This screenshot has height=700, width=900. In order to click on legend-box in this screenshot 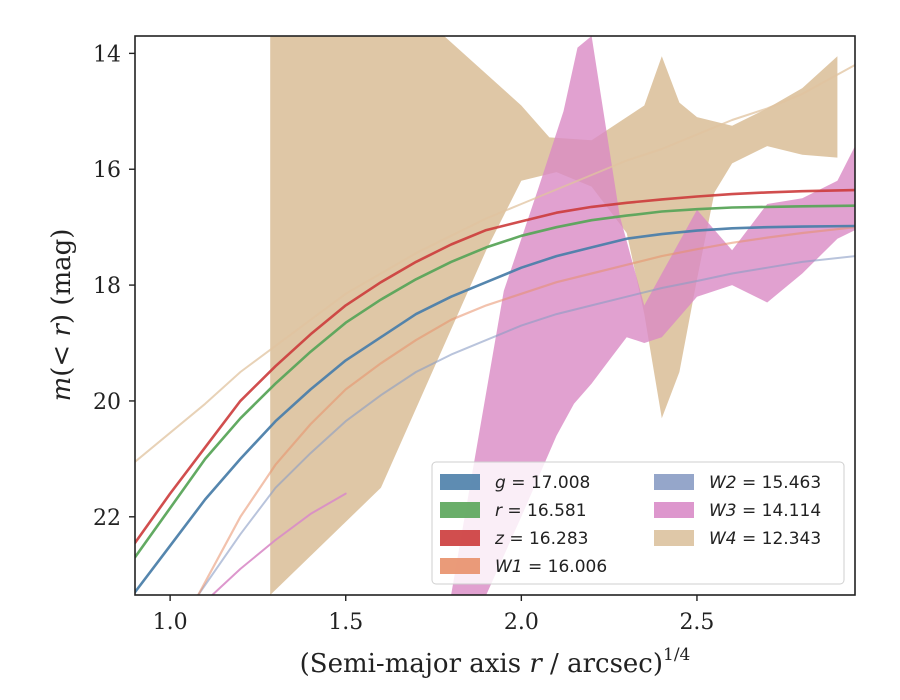, I will do `click(638, 523)`.